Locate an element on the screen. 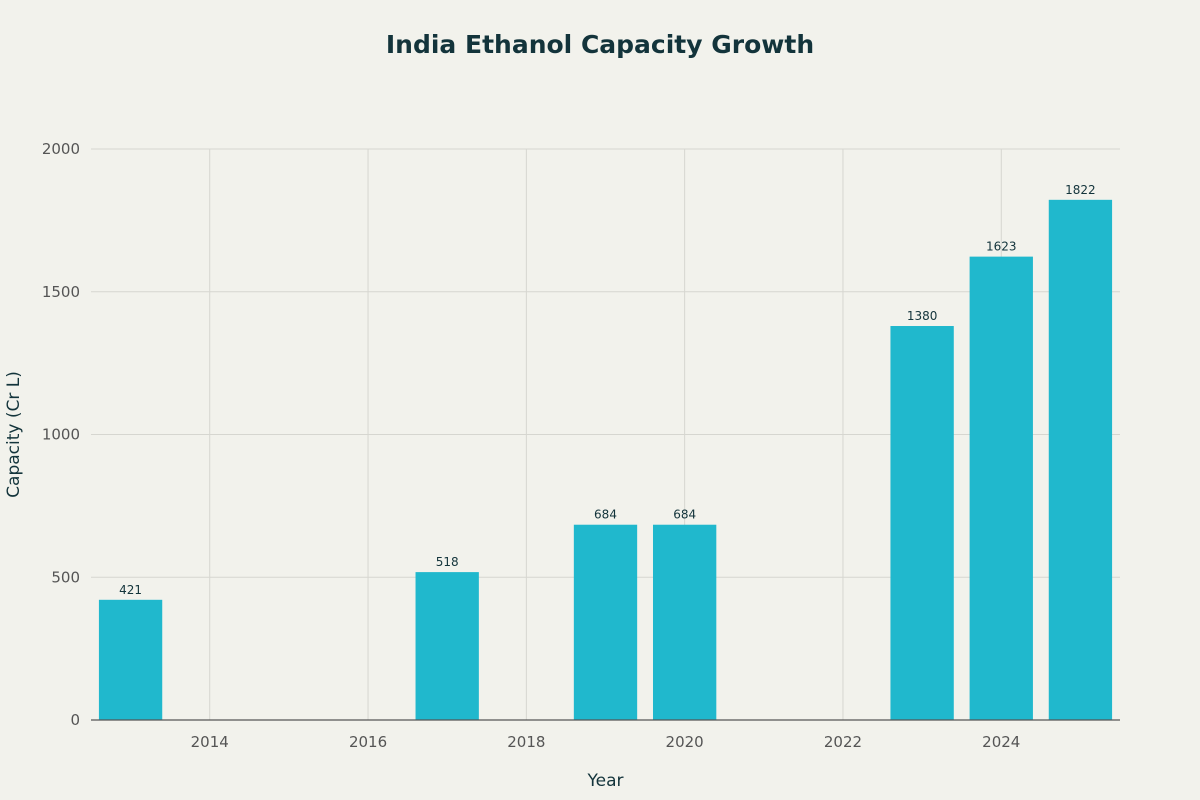  bar-data-label: 1380 is located at coordinates (922, 316).